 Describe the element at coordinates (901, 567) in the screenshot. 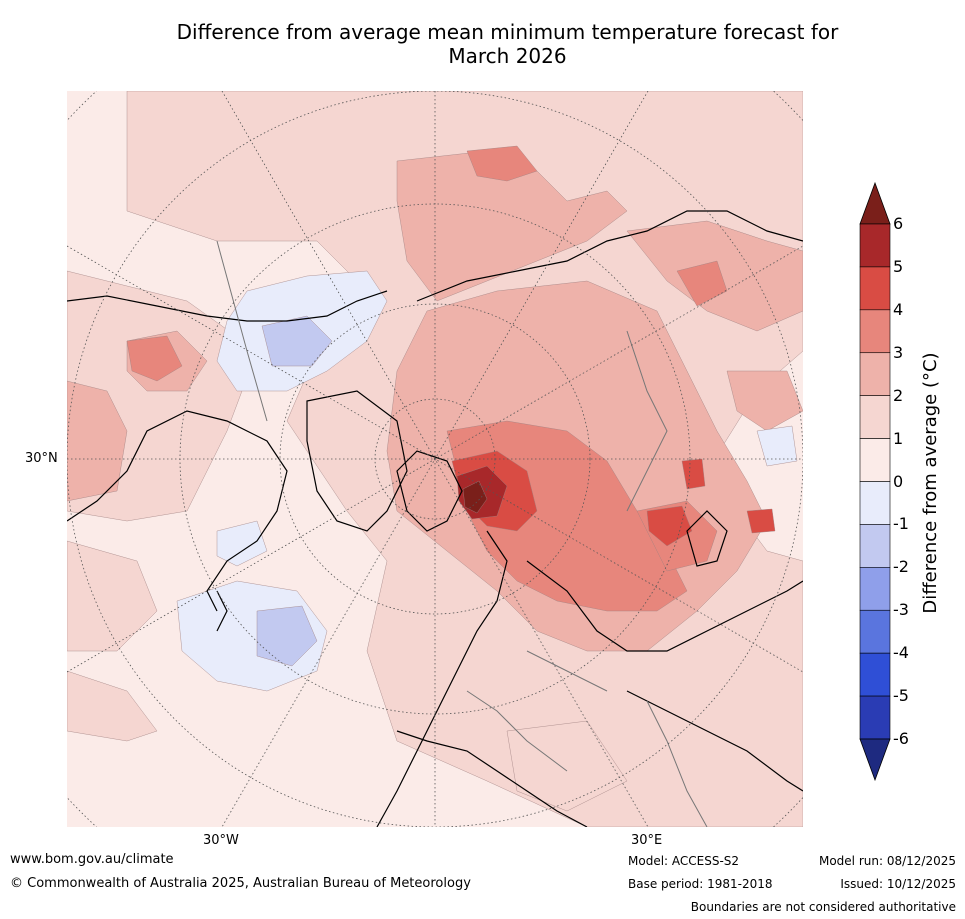

I see `colorbar-tick-label: -2` at that location.